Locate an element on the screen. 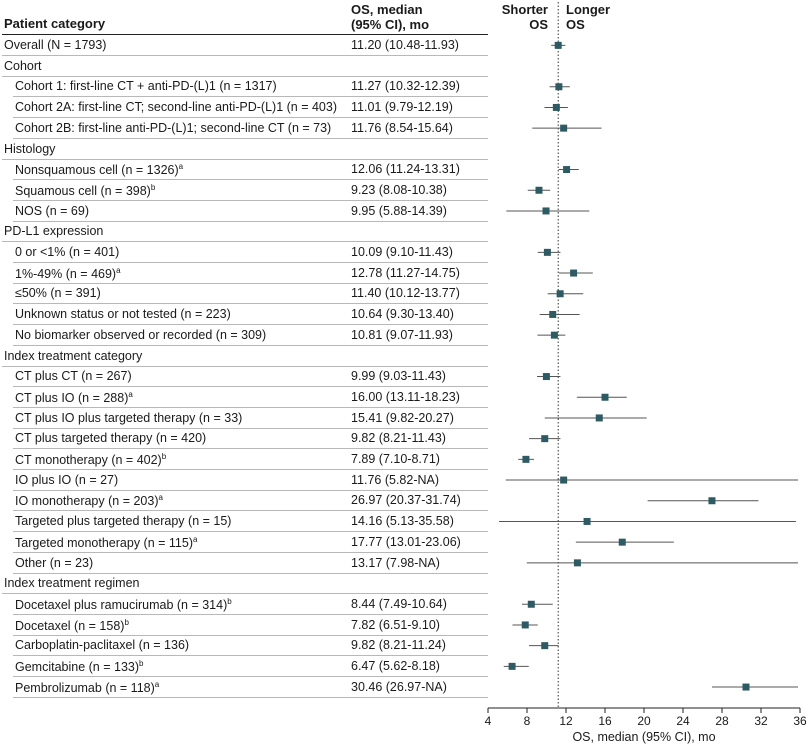 This screenshot has height=748, width=810. row-label: Targeted monotherapy (n = 115)a is located at coordinates (106, 542).